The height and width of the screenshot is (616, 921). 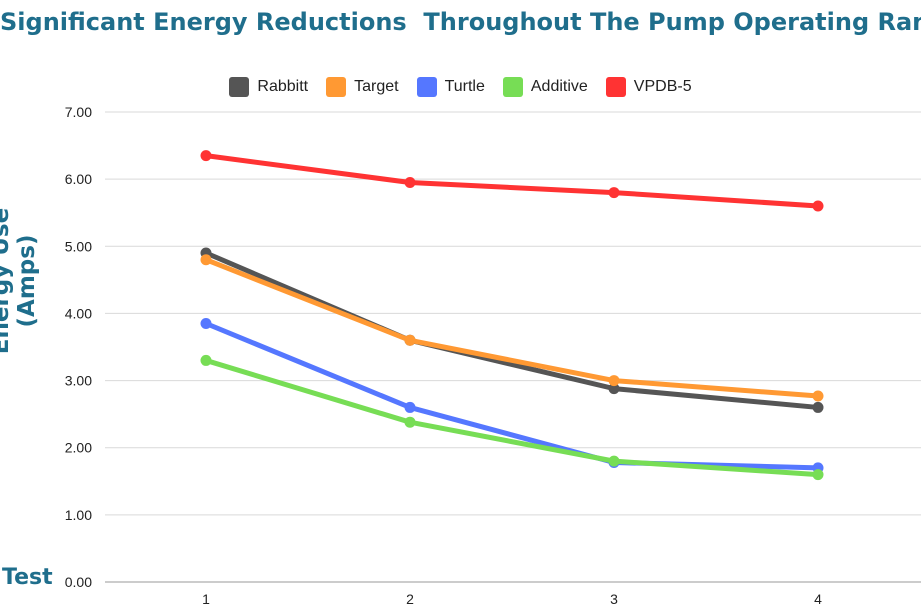 What do you see at coordinates (78, 515) in the screenshot?
I see `y-tick-label: 1.00` at bounding box center [78, 515].